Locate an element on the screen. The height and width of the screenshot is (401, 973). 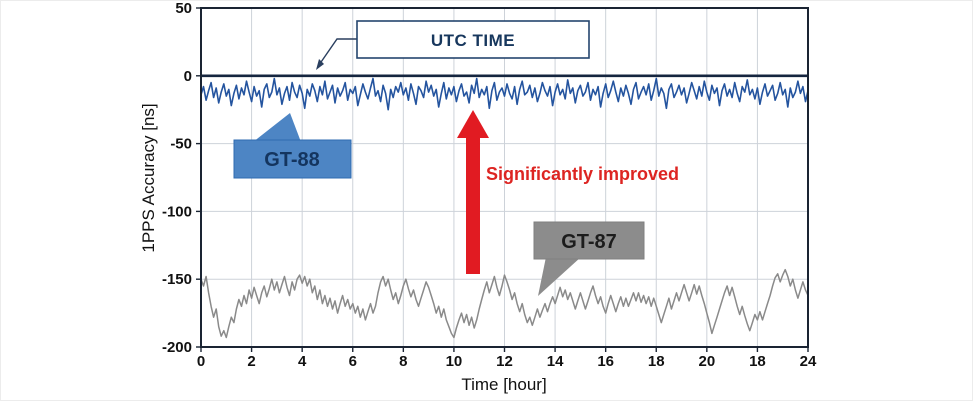
y-tick-label: -100 is located at coordinates (177, 211).